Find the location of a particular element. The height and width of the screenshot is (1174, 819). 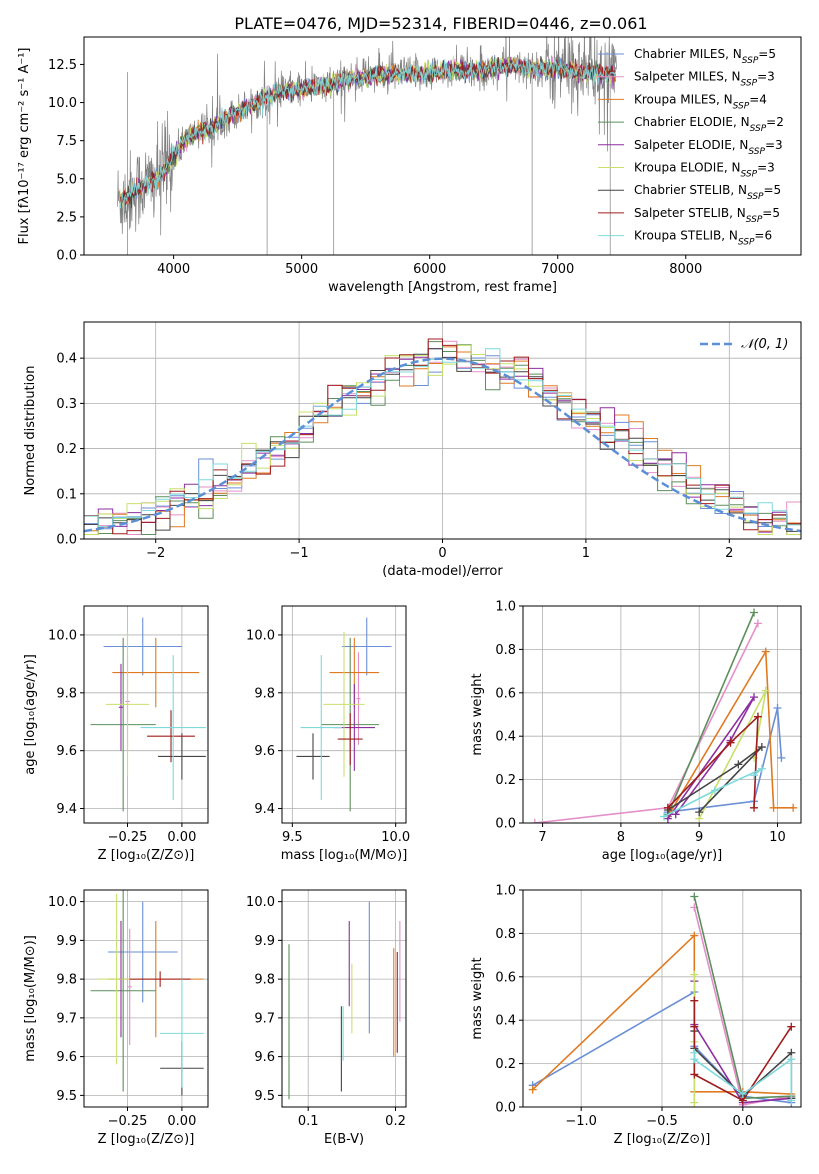

y-tick-label: 0.3 is located at coordinates (66, 404).